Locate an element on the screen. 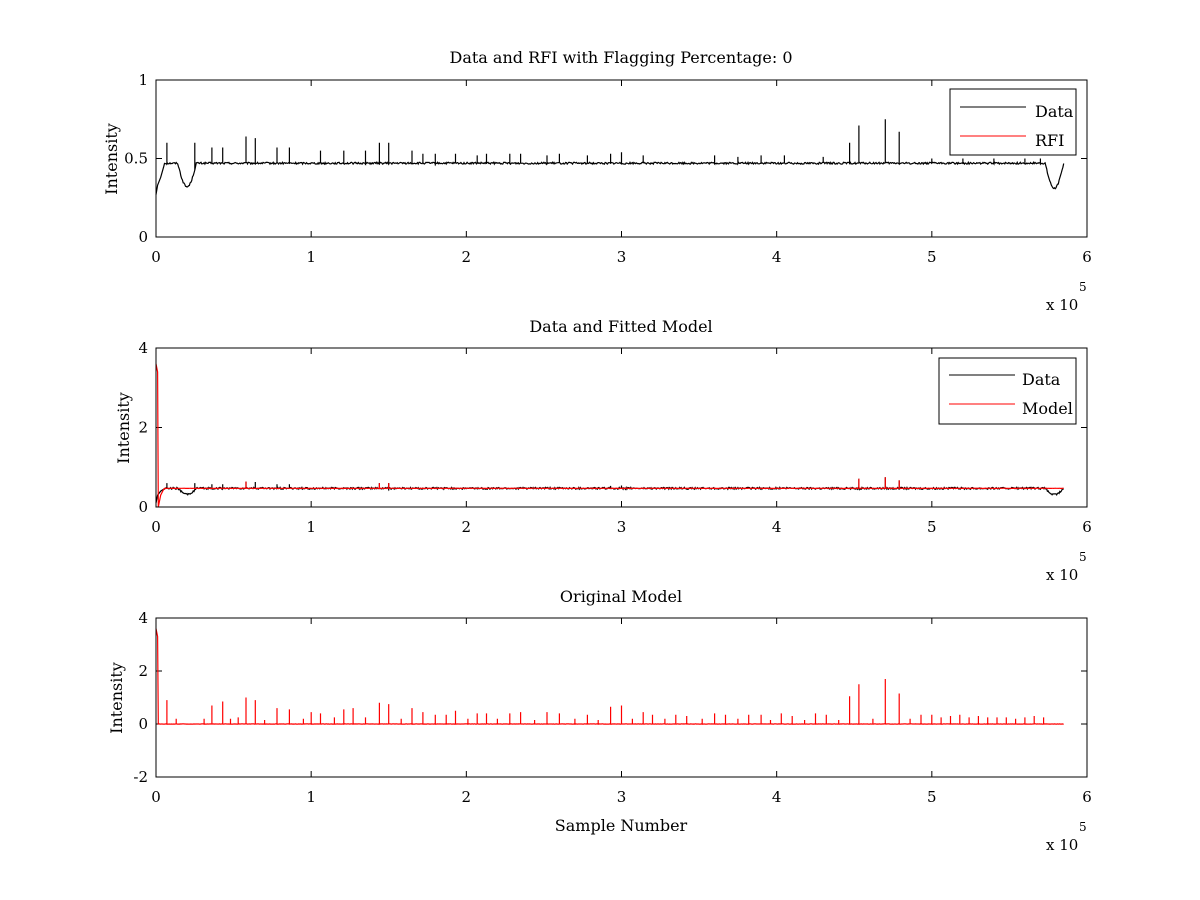  panel-3-title: Original Model is located at coordinates (621, 596).